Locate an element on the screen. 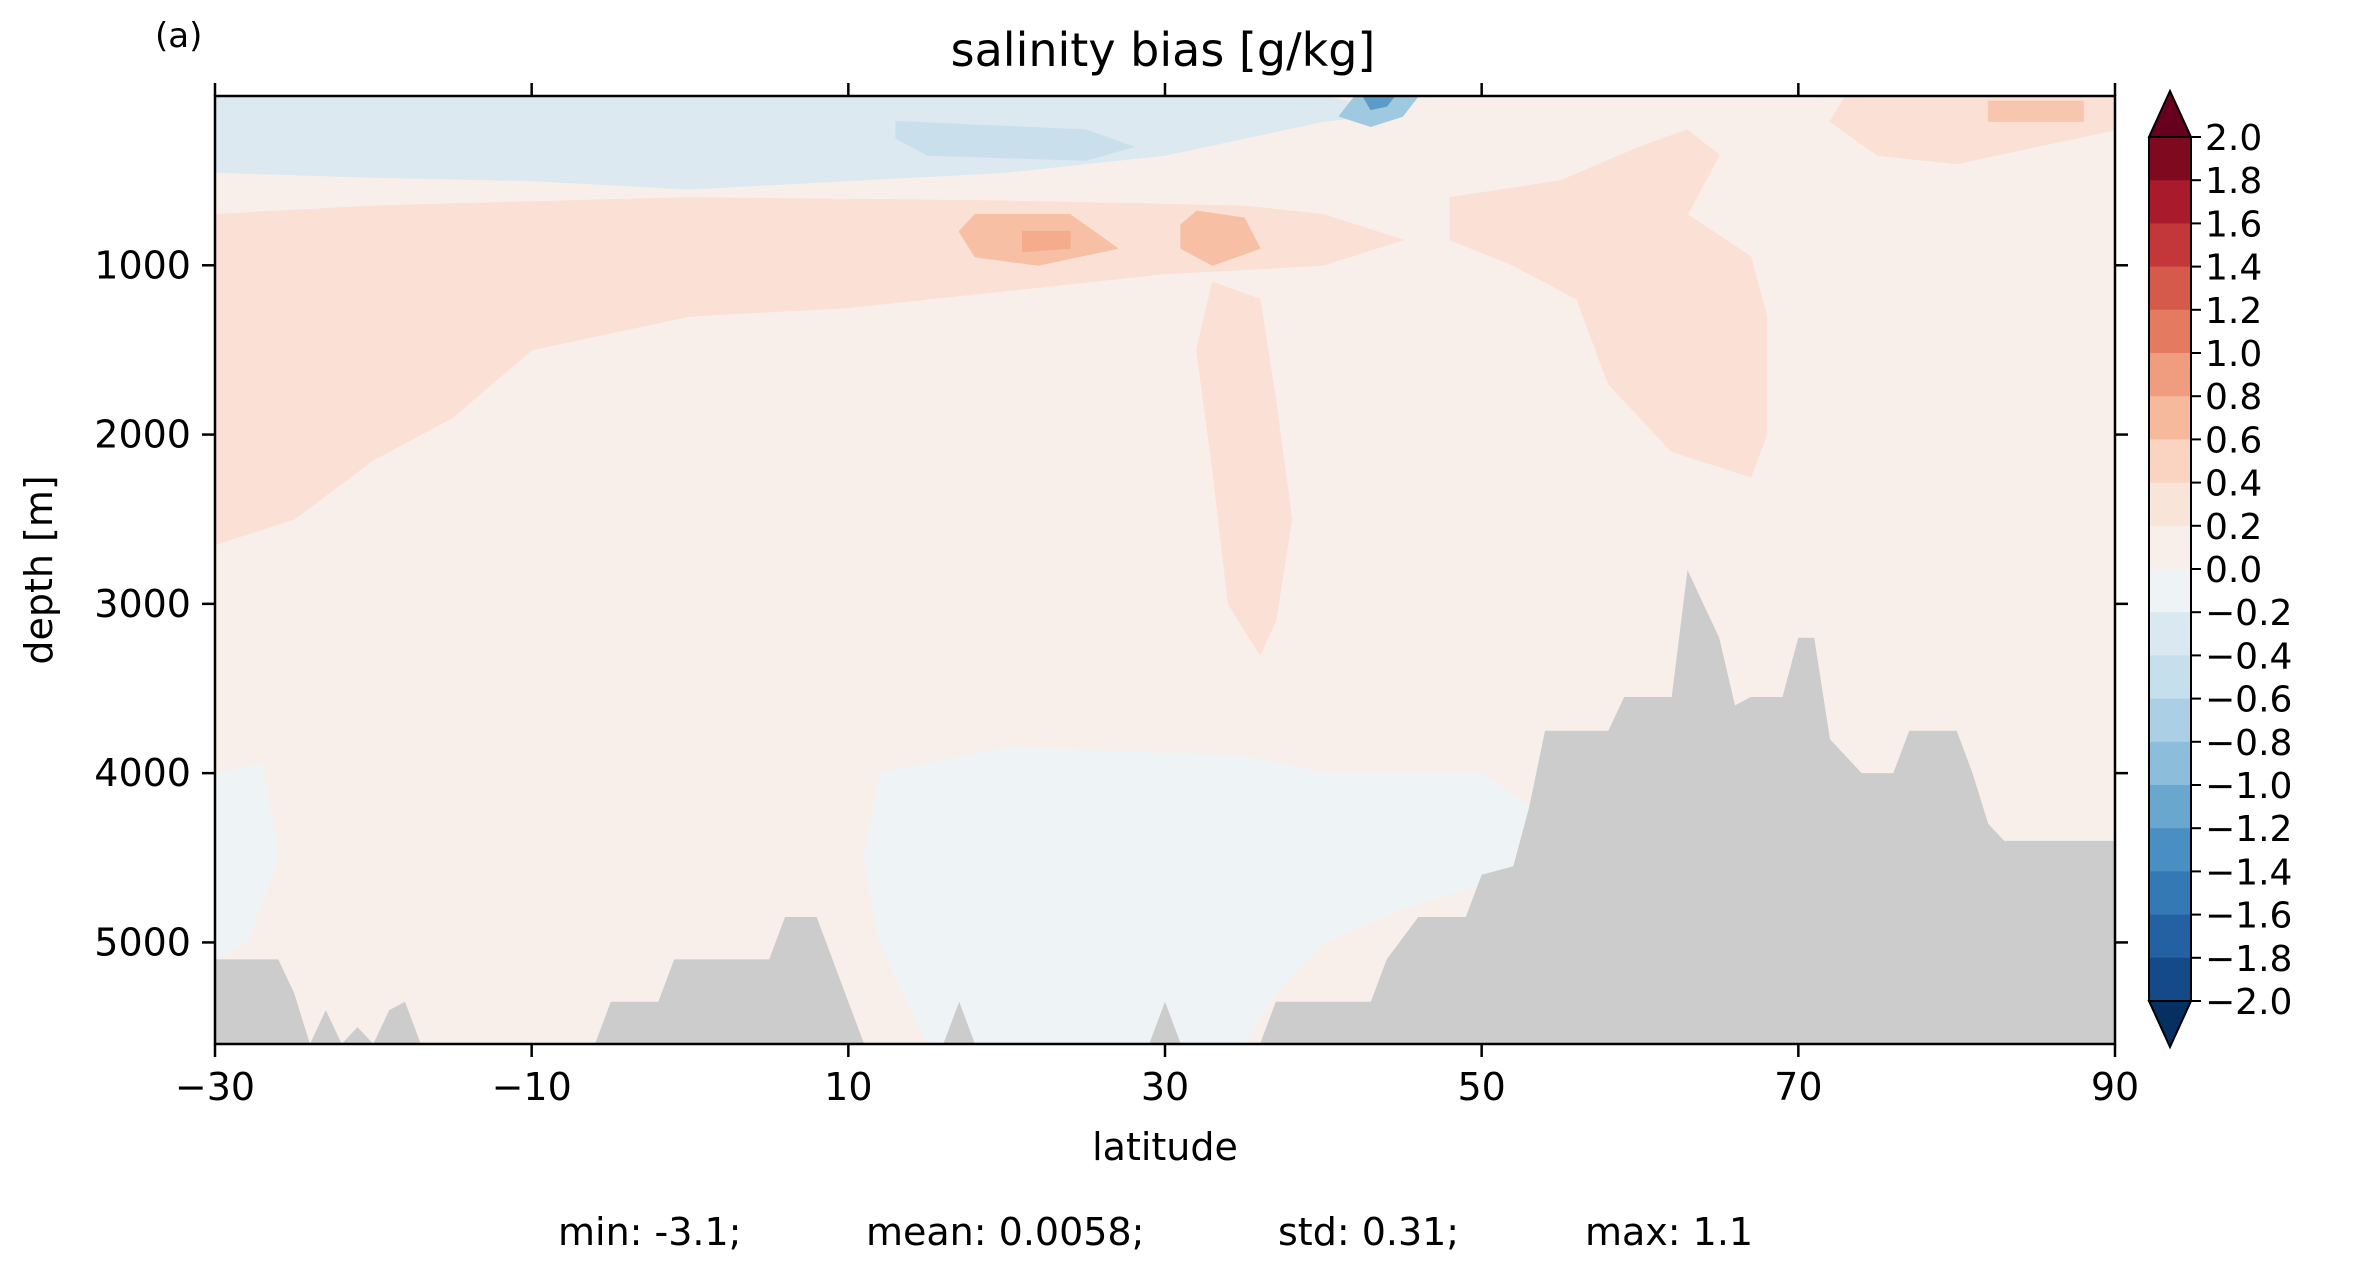 This screenshot has width=2362, height=1263. stat-max: max: 1.1 is located at coordinates (1669, 1232).